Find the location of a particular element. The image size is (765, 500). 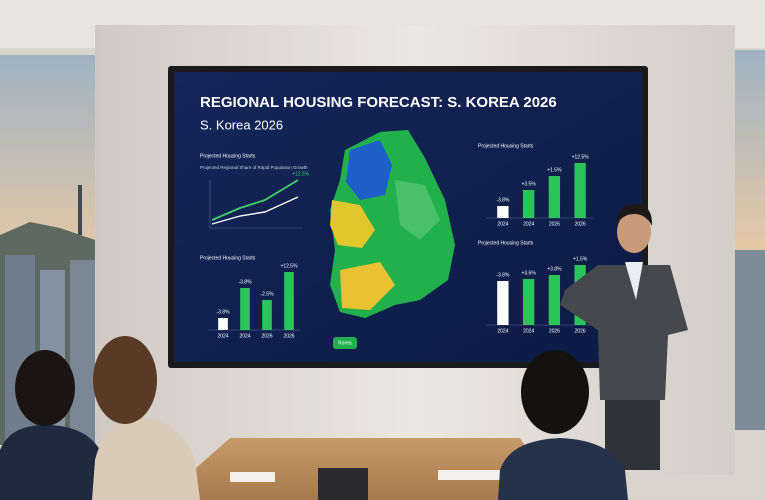

line-panel is located at coordinates (255, 204).